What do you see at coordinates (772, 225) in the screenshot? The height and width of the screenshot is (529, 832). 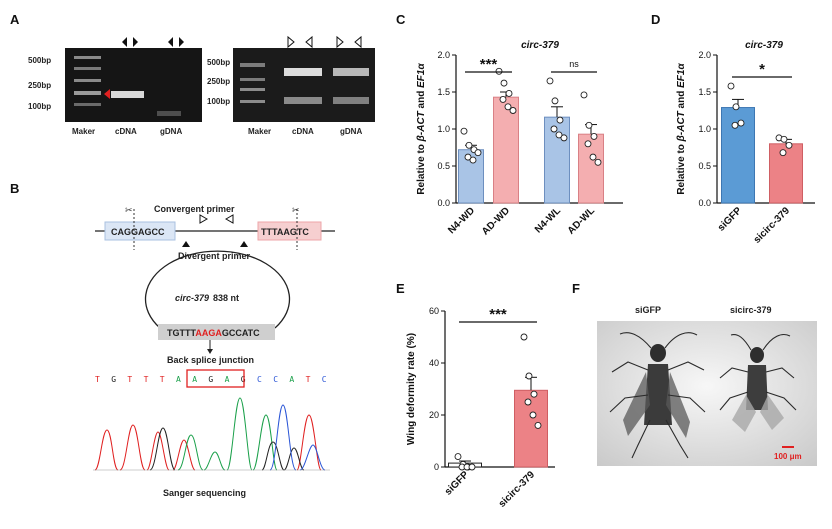 I see `x-tick-label: sicirc-379` at bounding box center [772, 225].